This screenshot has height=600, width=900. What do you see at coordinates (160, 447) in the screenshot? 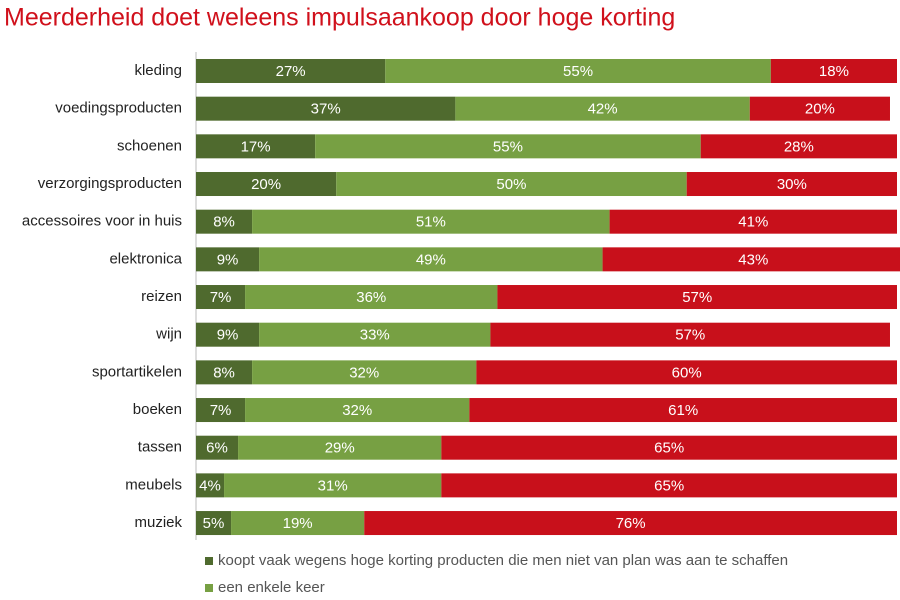
I see `y-tick-label: tassen` at bounding box center [160, 447].